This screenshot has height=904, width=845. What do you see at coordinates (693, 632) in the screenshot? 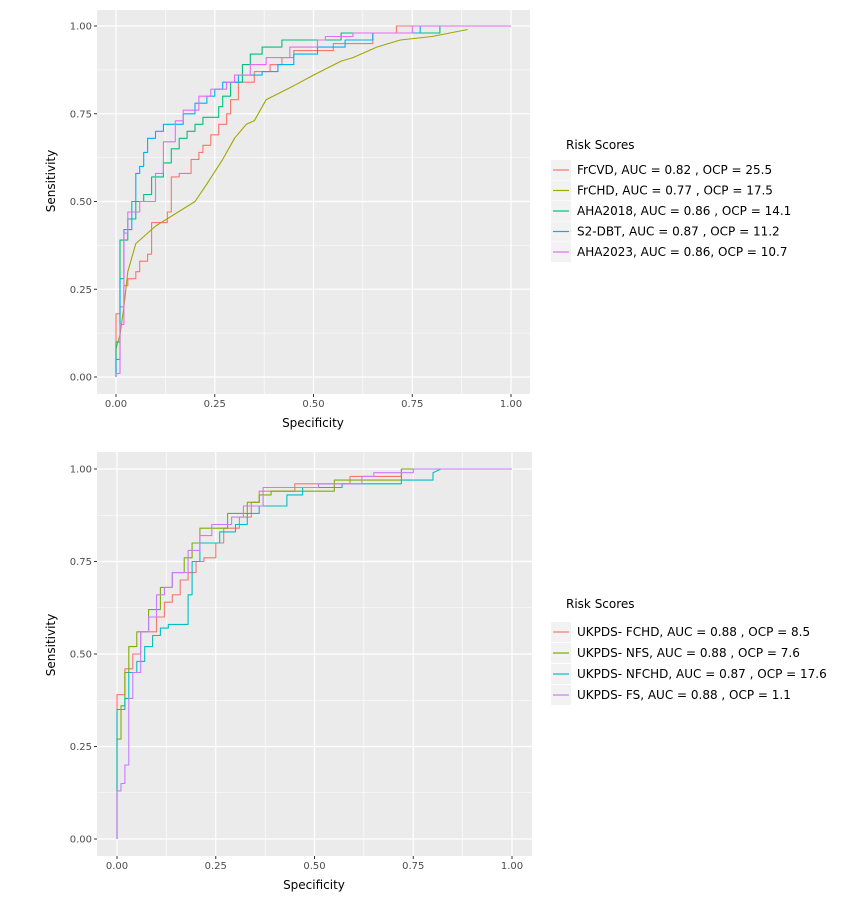
I see `legend-label: UKPDS- FCHD, AUC = 0.88 , OCP = 8.5` at bounding box center [693, 632].